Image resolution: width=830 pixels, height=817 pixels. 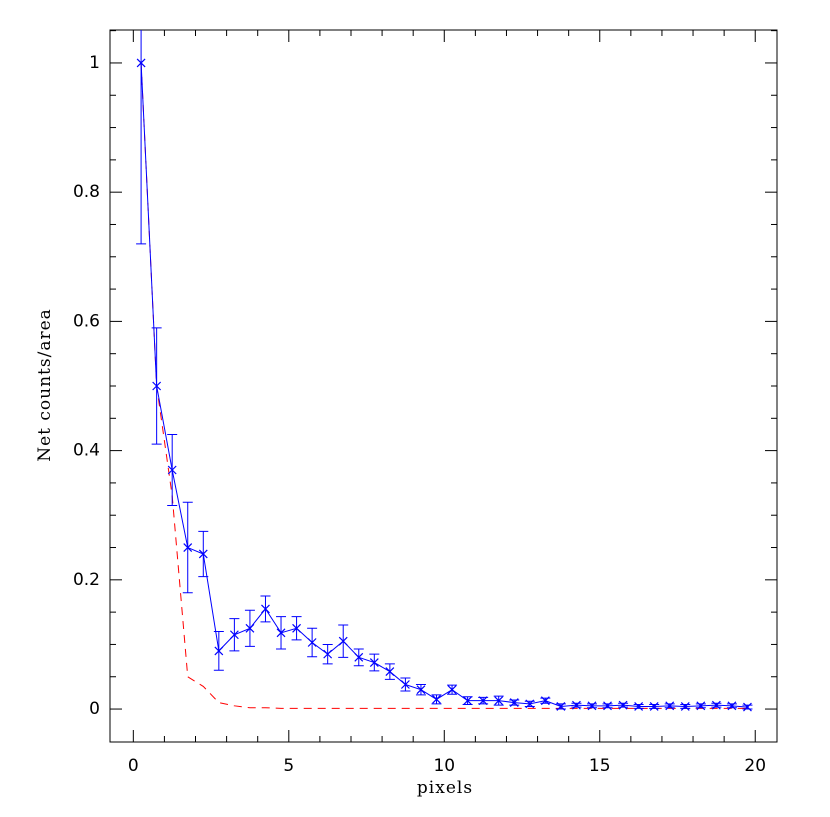 I want to click on x-axis-label: pixels, so click(x=445, y=788).